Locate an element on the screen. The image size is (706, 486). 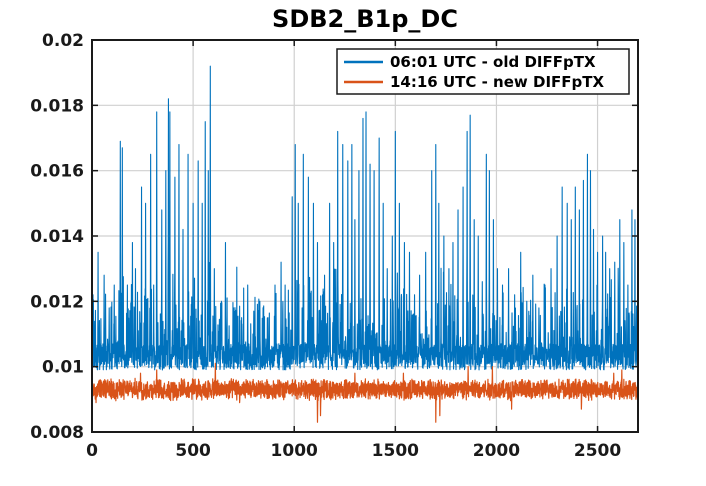
x-tick-label: 500 is located at coordinates (193, 451).